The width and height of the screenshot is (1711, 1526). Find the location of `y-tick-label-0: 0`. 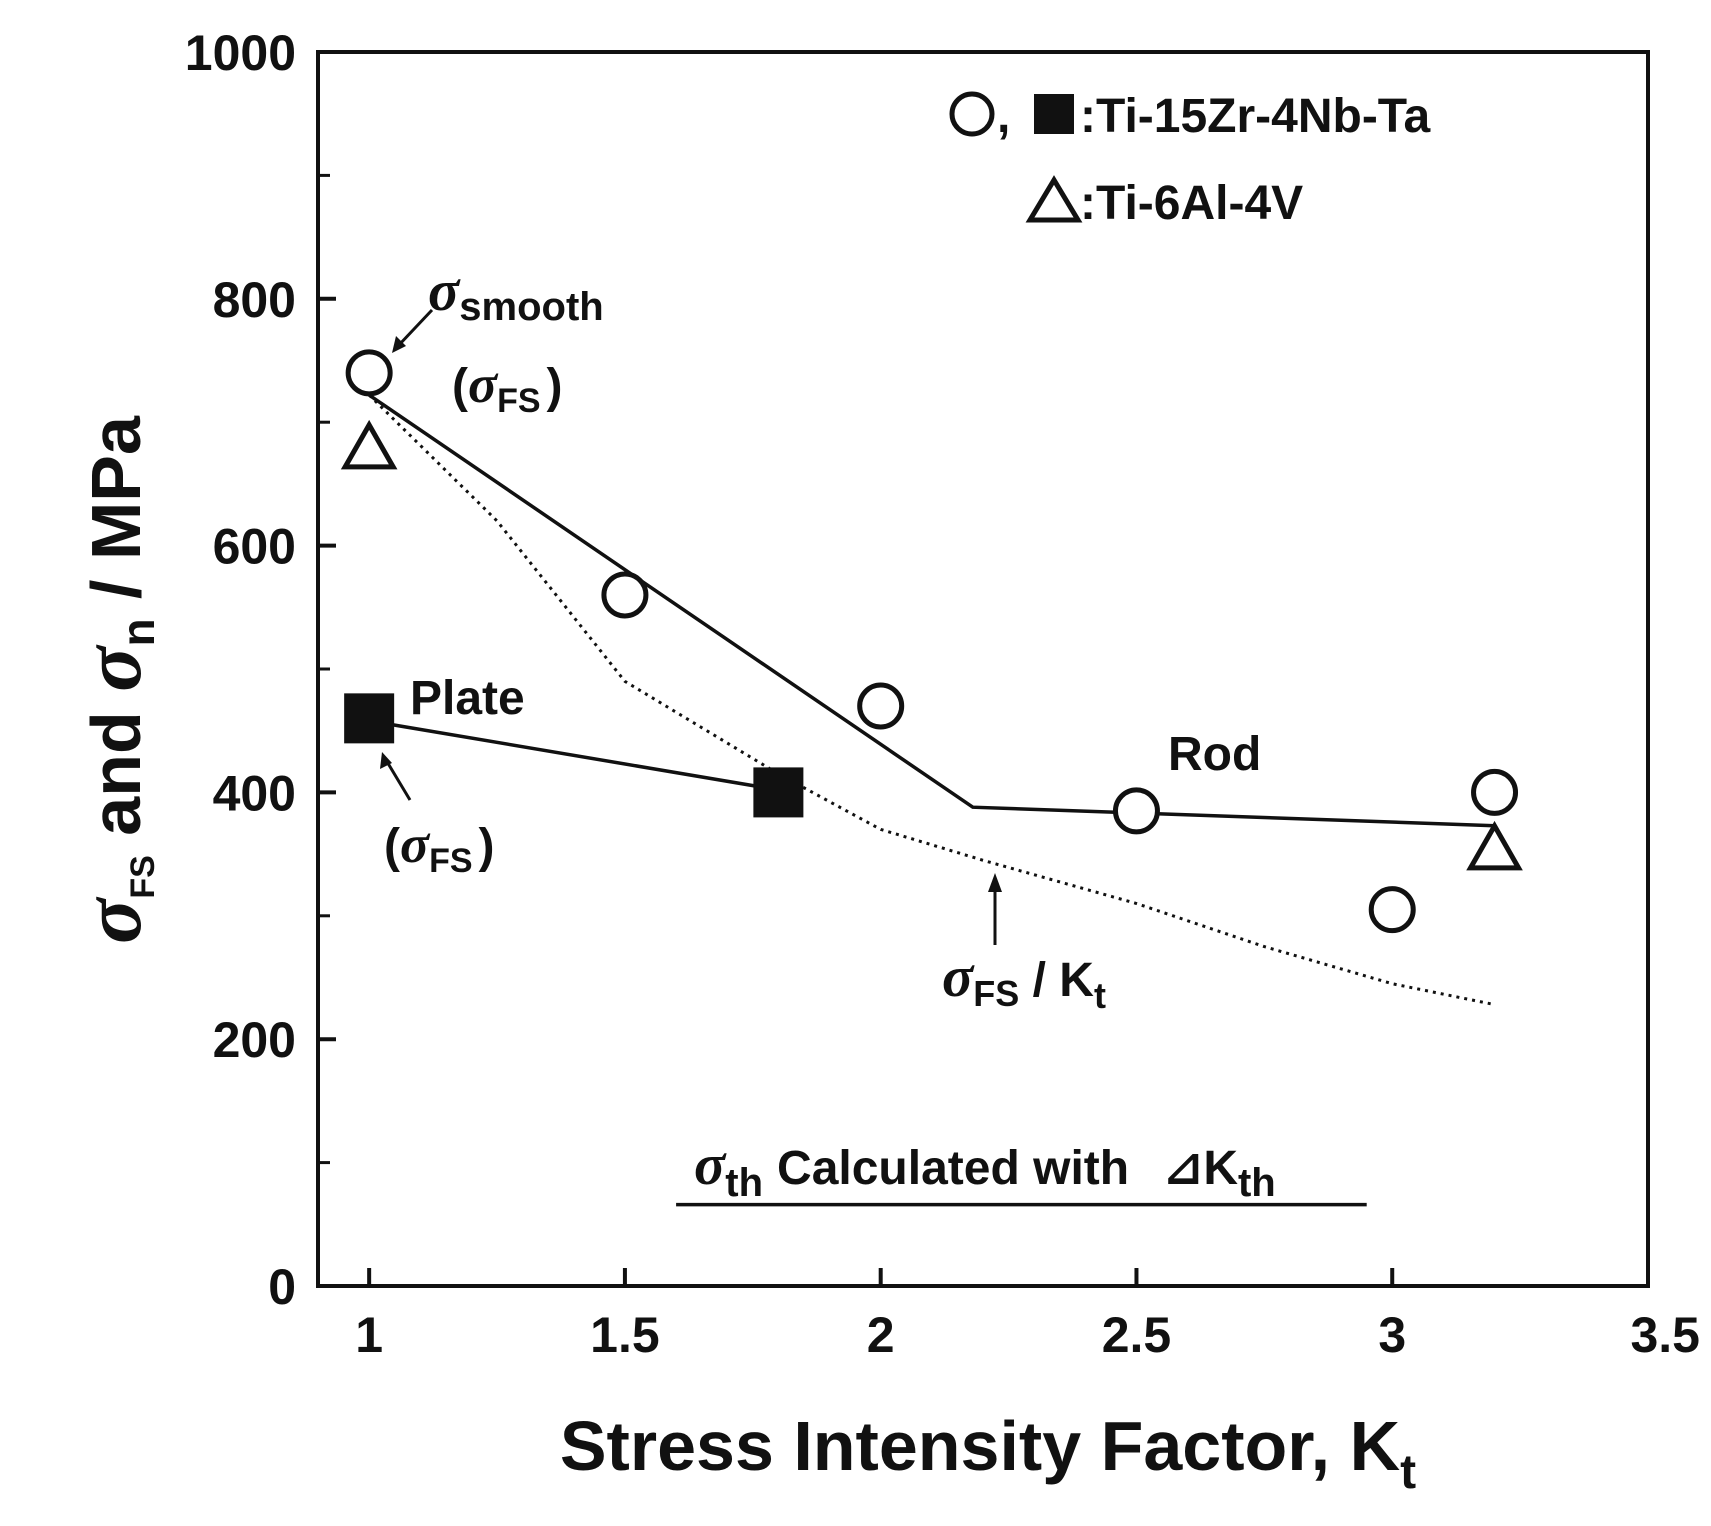

y-tick-label-0: 0 is located at coordinates (282, 1287).